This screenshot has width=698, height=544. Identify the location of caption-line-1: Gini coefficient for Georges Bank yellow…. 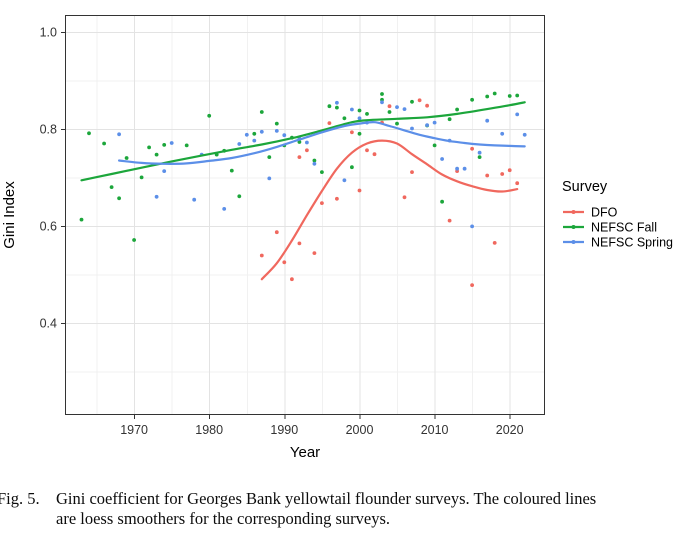
(326, 498).